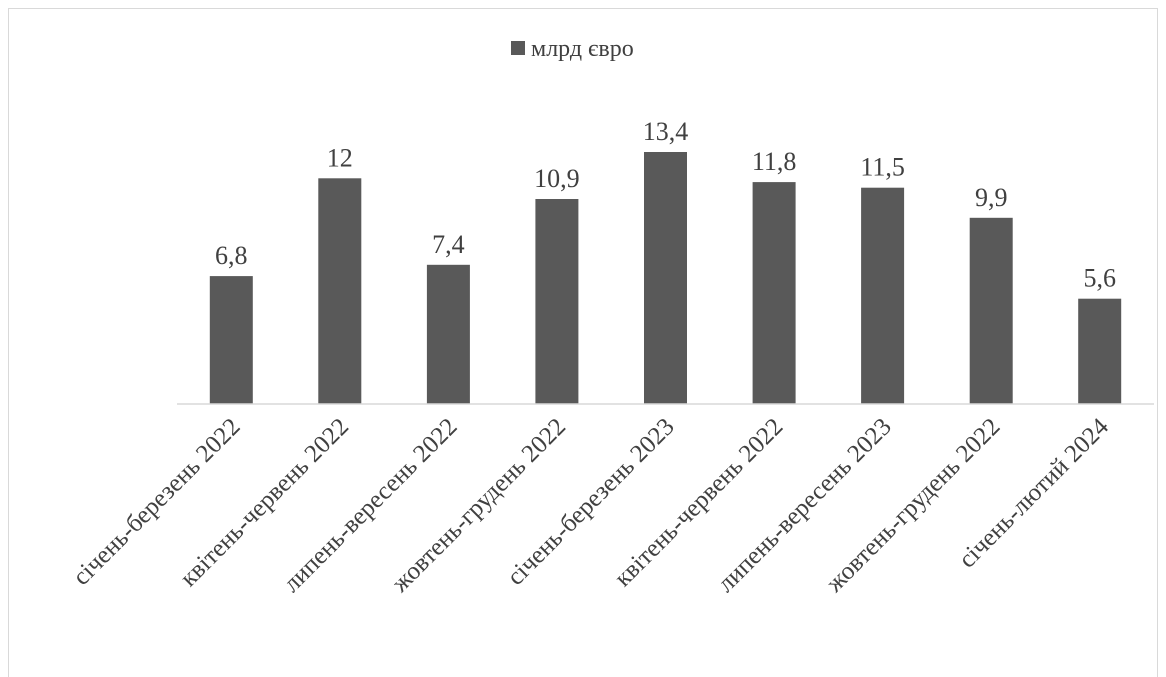  Describe the element at coordinates (557, 178) in the screenshot. I see `data-label: 10,9` at that location.